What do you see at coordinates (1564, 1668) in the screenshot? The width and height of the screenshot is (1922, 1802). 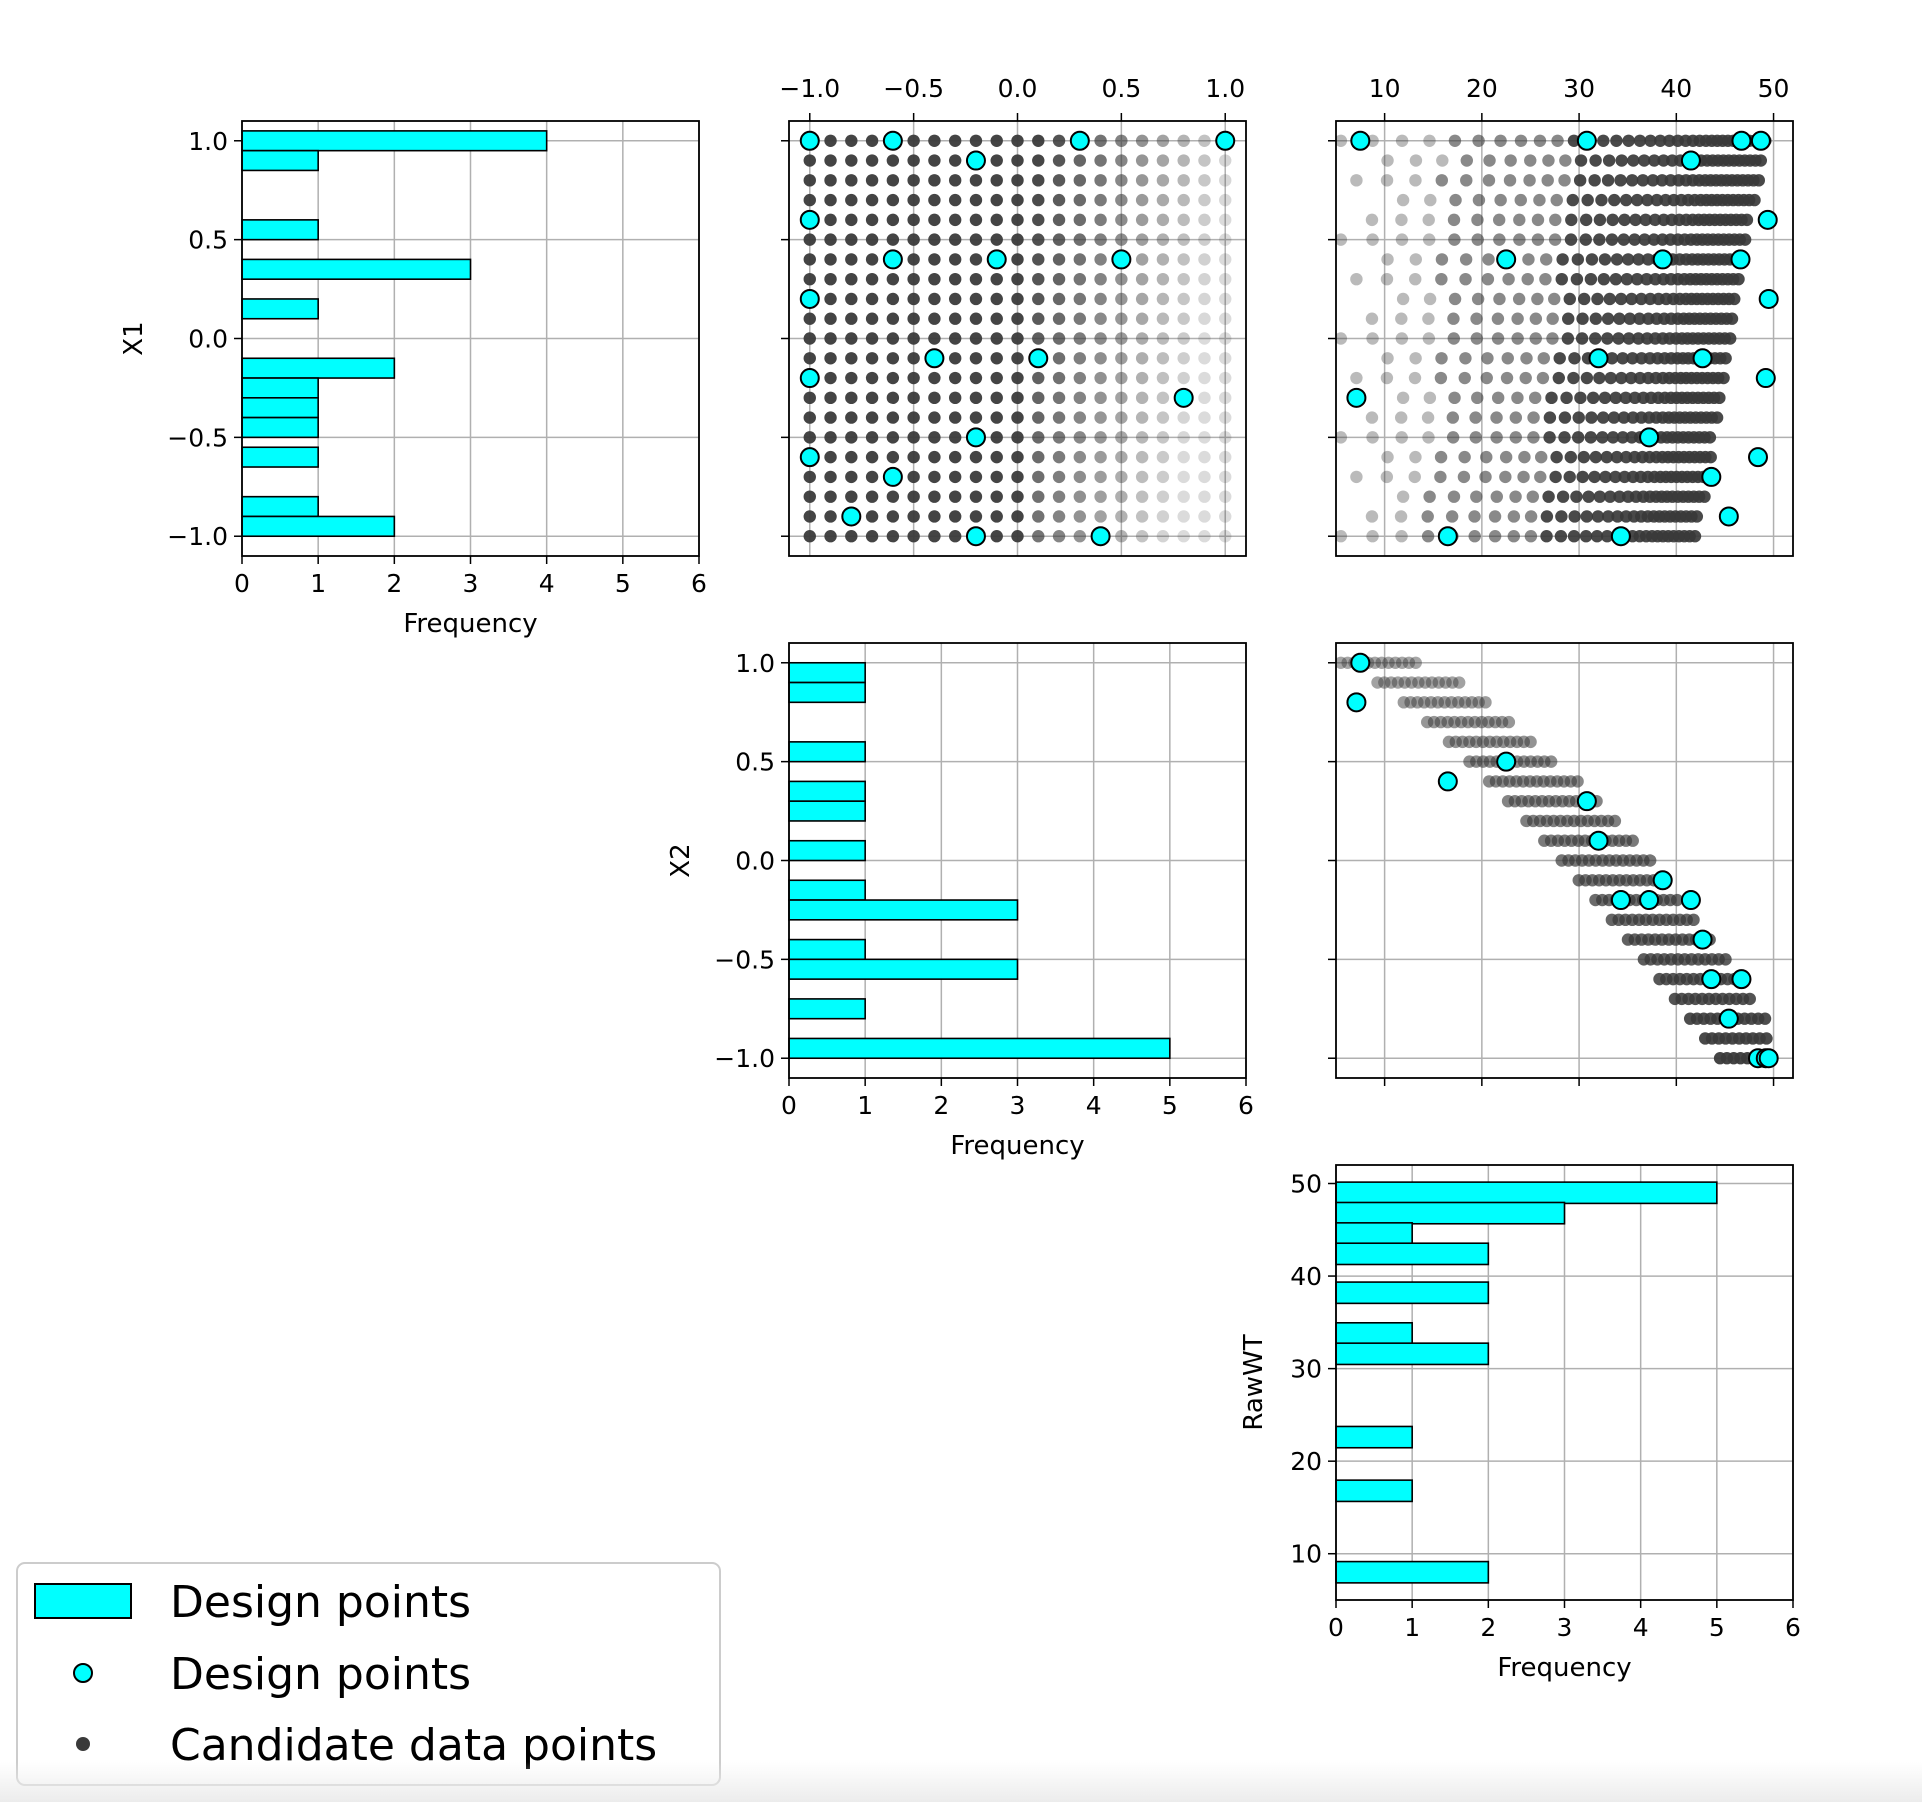 I see `x-axis-label: Frequency` at bounding box center [1564, 1668].